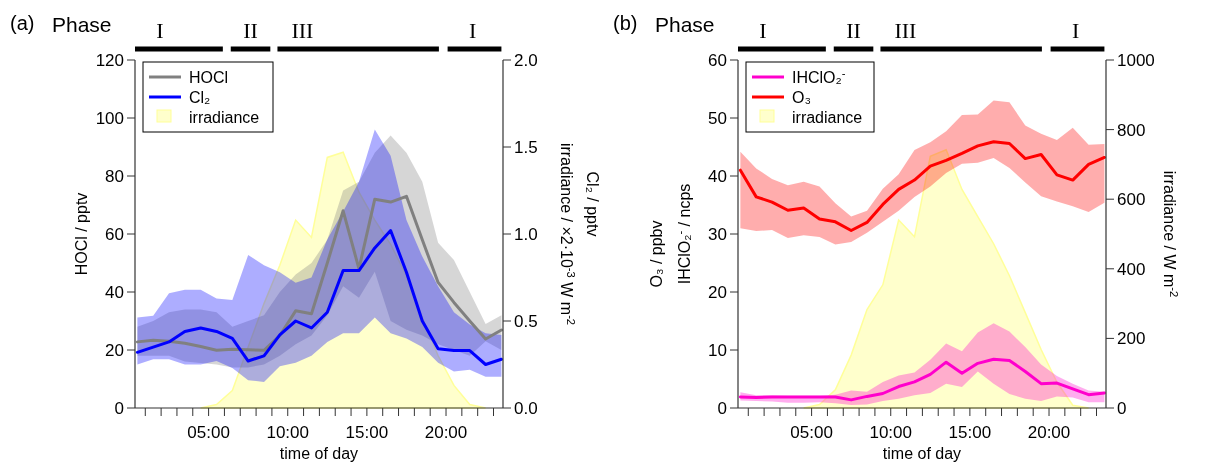  Describe the element at coordinates (1136, 60) in the screenshot. I see `y2-tick-label: 1000` at that location.